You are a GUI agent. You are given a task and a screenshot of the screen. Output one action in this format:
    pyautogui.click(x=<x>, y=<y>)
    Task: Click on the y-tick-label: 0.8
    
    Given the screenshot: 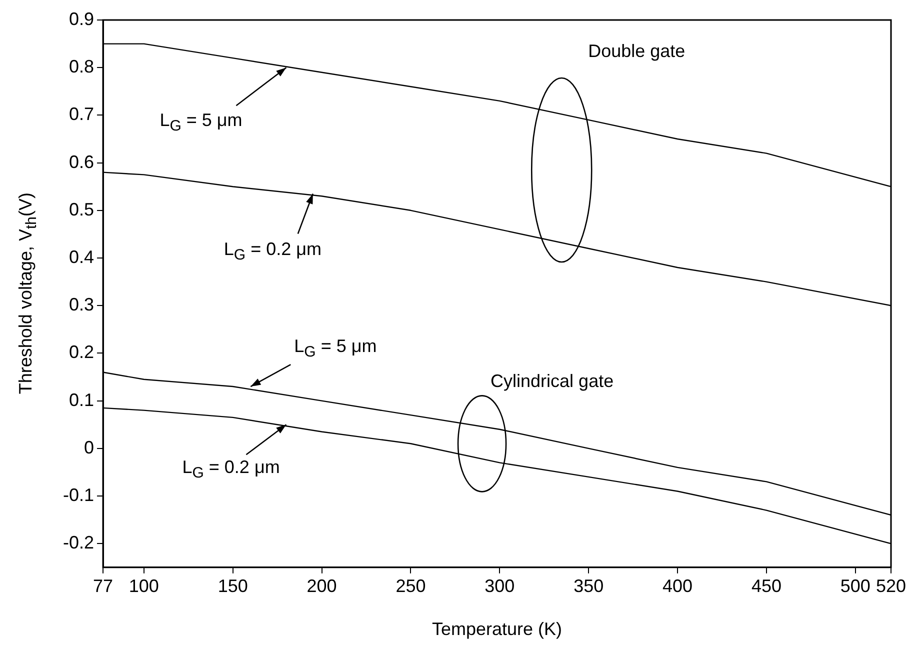 What is the action you would take?
    pyautogui.click(x=81, y=66)
    